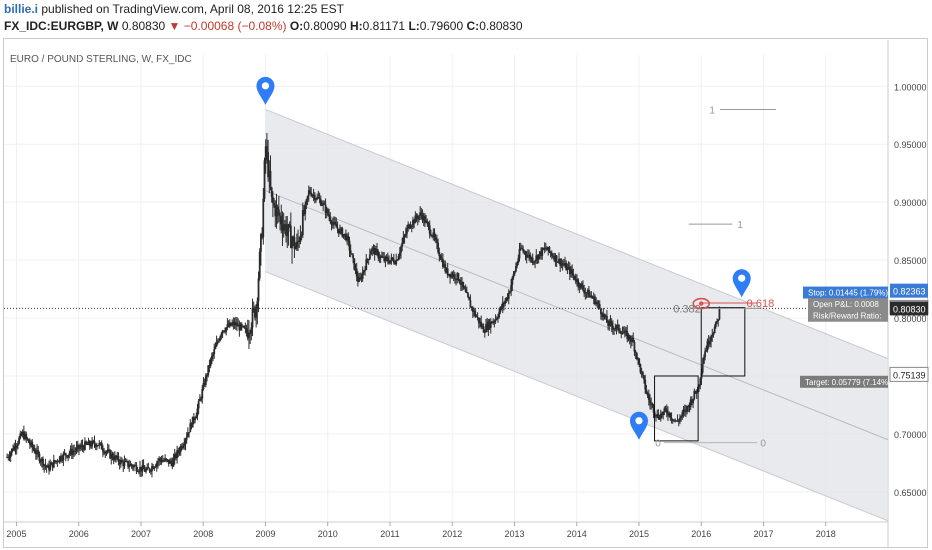 The height and width of the screenshot is (550, 932). Describe the element at coordinates (638, 425) in the screenshot. I see `pin-icon-2015` at that location.